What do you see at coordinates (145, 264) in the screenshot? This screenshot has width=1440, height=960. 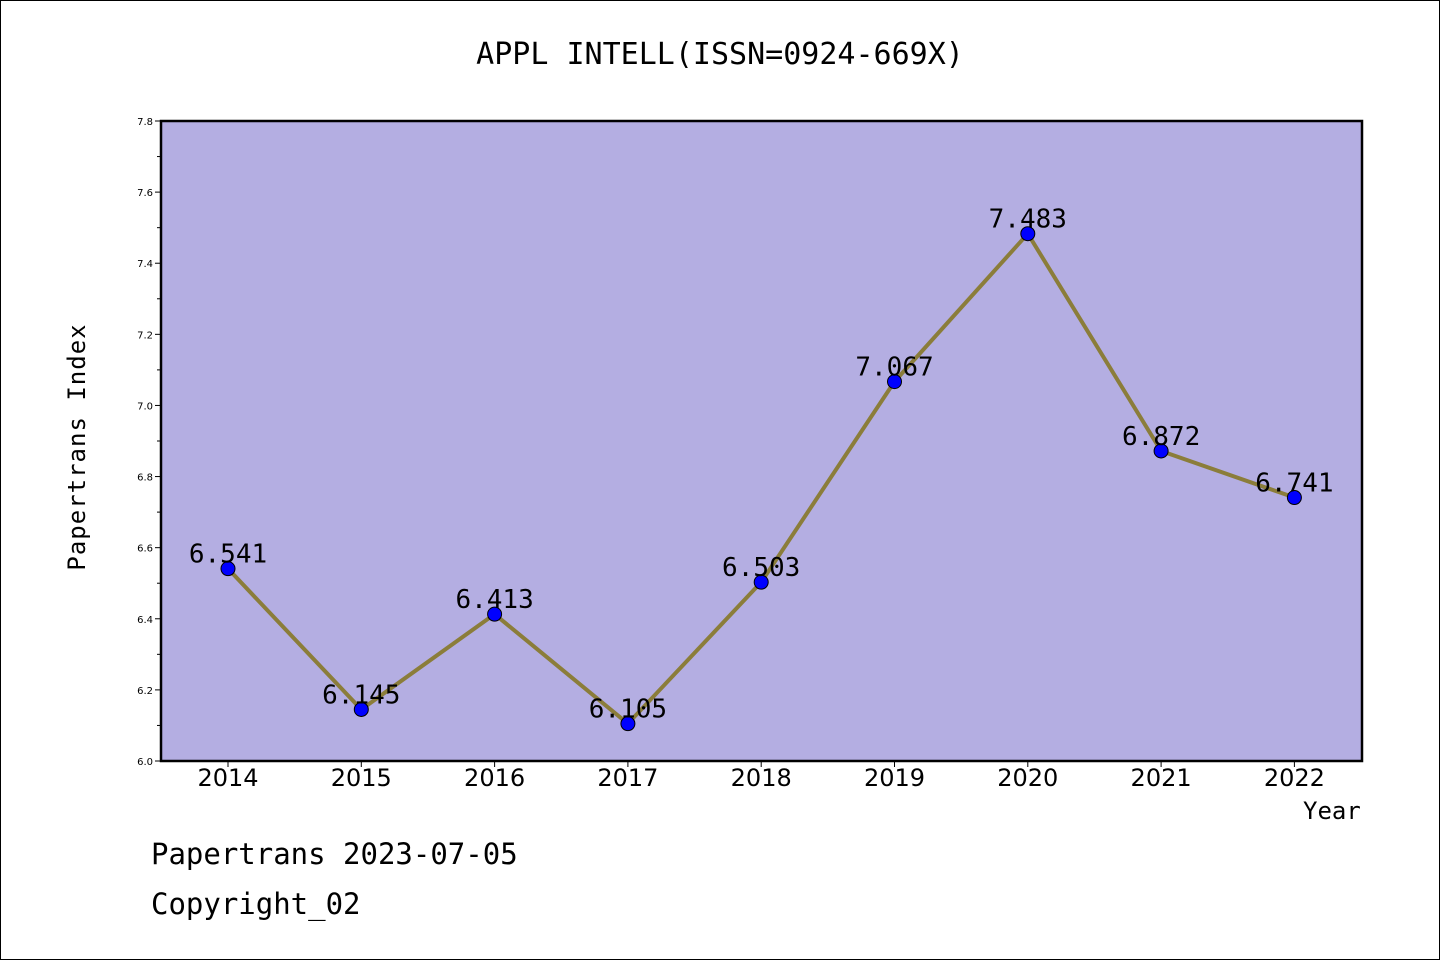 I see `y-tick-label: 7.4` at bounding box center [145, 264].